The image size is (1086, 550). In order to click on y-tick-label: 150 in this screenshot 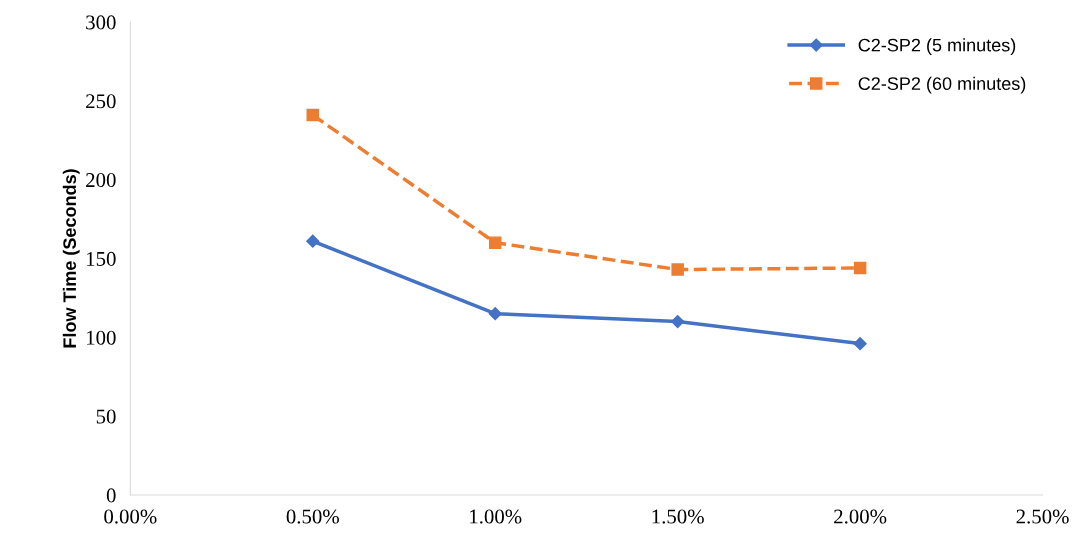, I will do `click(101, 258)`.